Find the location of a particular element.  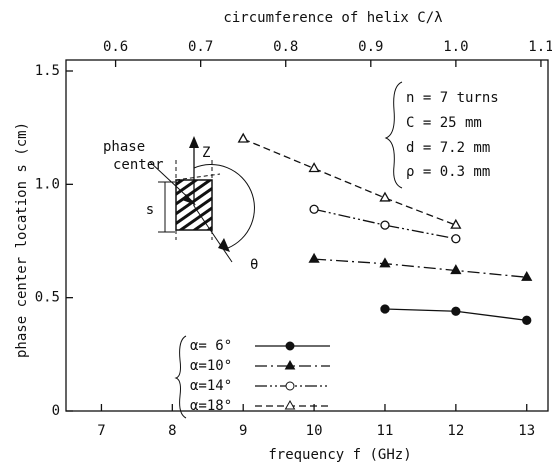

x2-tick-label: 0.9 is located at coordinates (370, 47).